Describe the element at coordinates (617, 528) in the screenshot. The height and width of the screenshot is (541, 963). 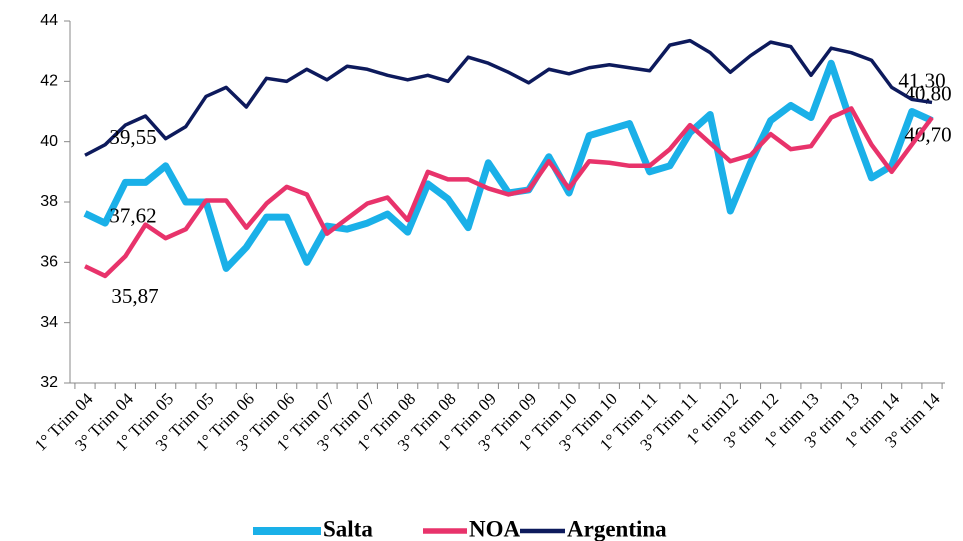
I see `legend-label: Argentina` at that location.